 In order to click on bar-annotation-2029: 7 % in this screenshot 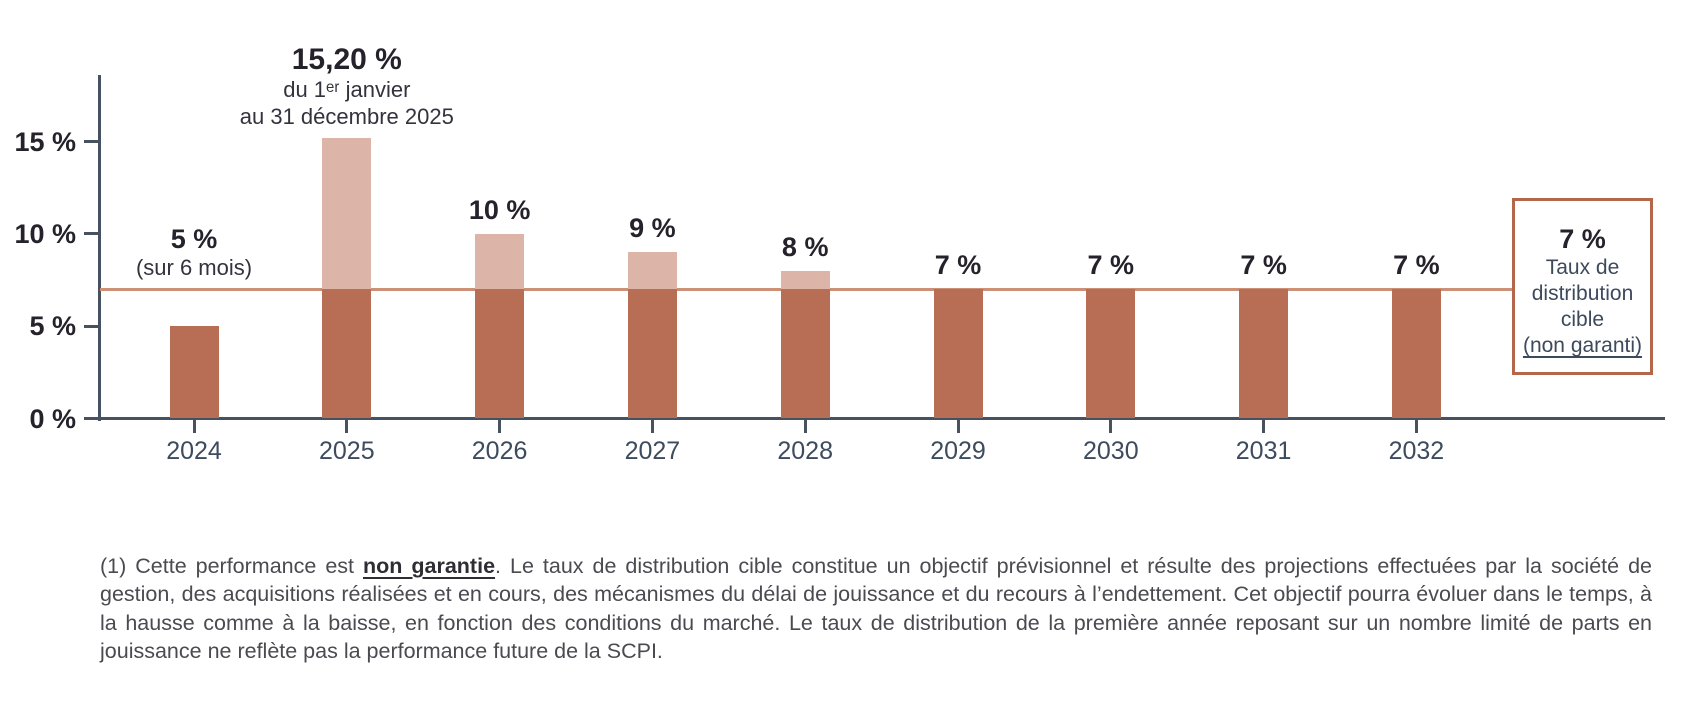, I will do `click(958, 265)`.